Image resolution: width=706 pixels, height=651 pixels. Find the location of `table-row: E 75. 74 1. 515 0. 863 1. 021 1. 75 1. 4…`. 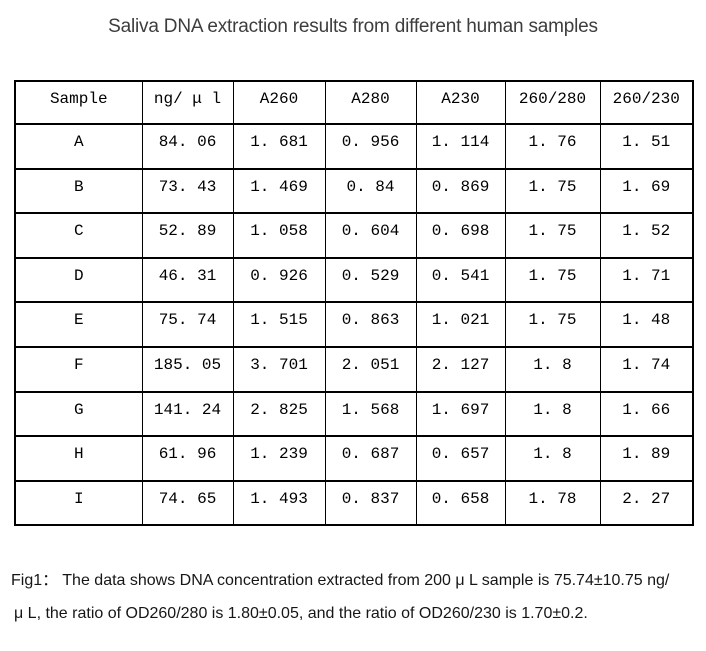

table-row: E 75. 74 1. 515 0. 863 1. 021 1. 75 1. 4… is located at coordinates (354, 324).